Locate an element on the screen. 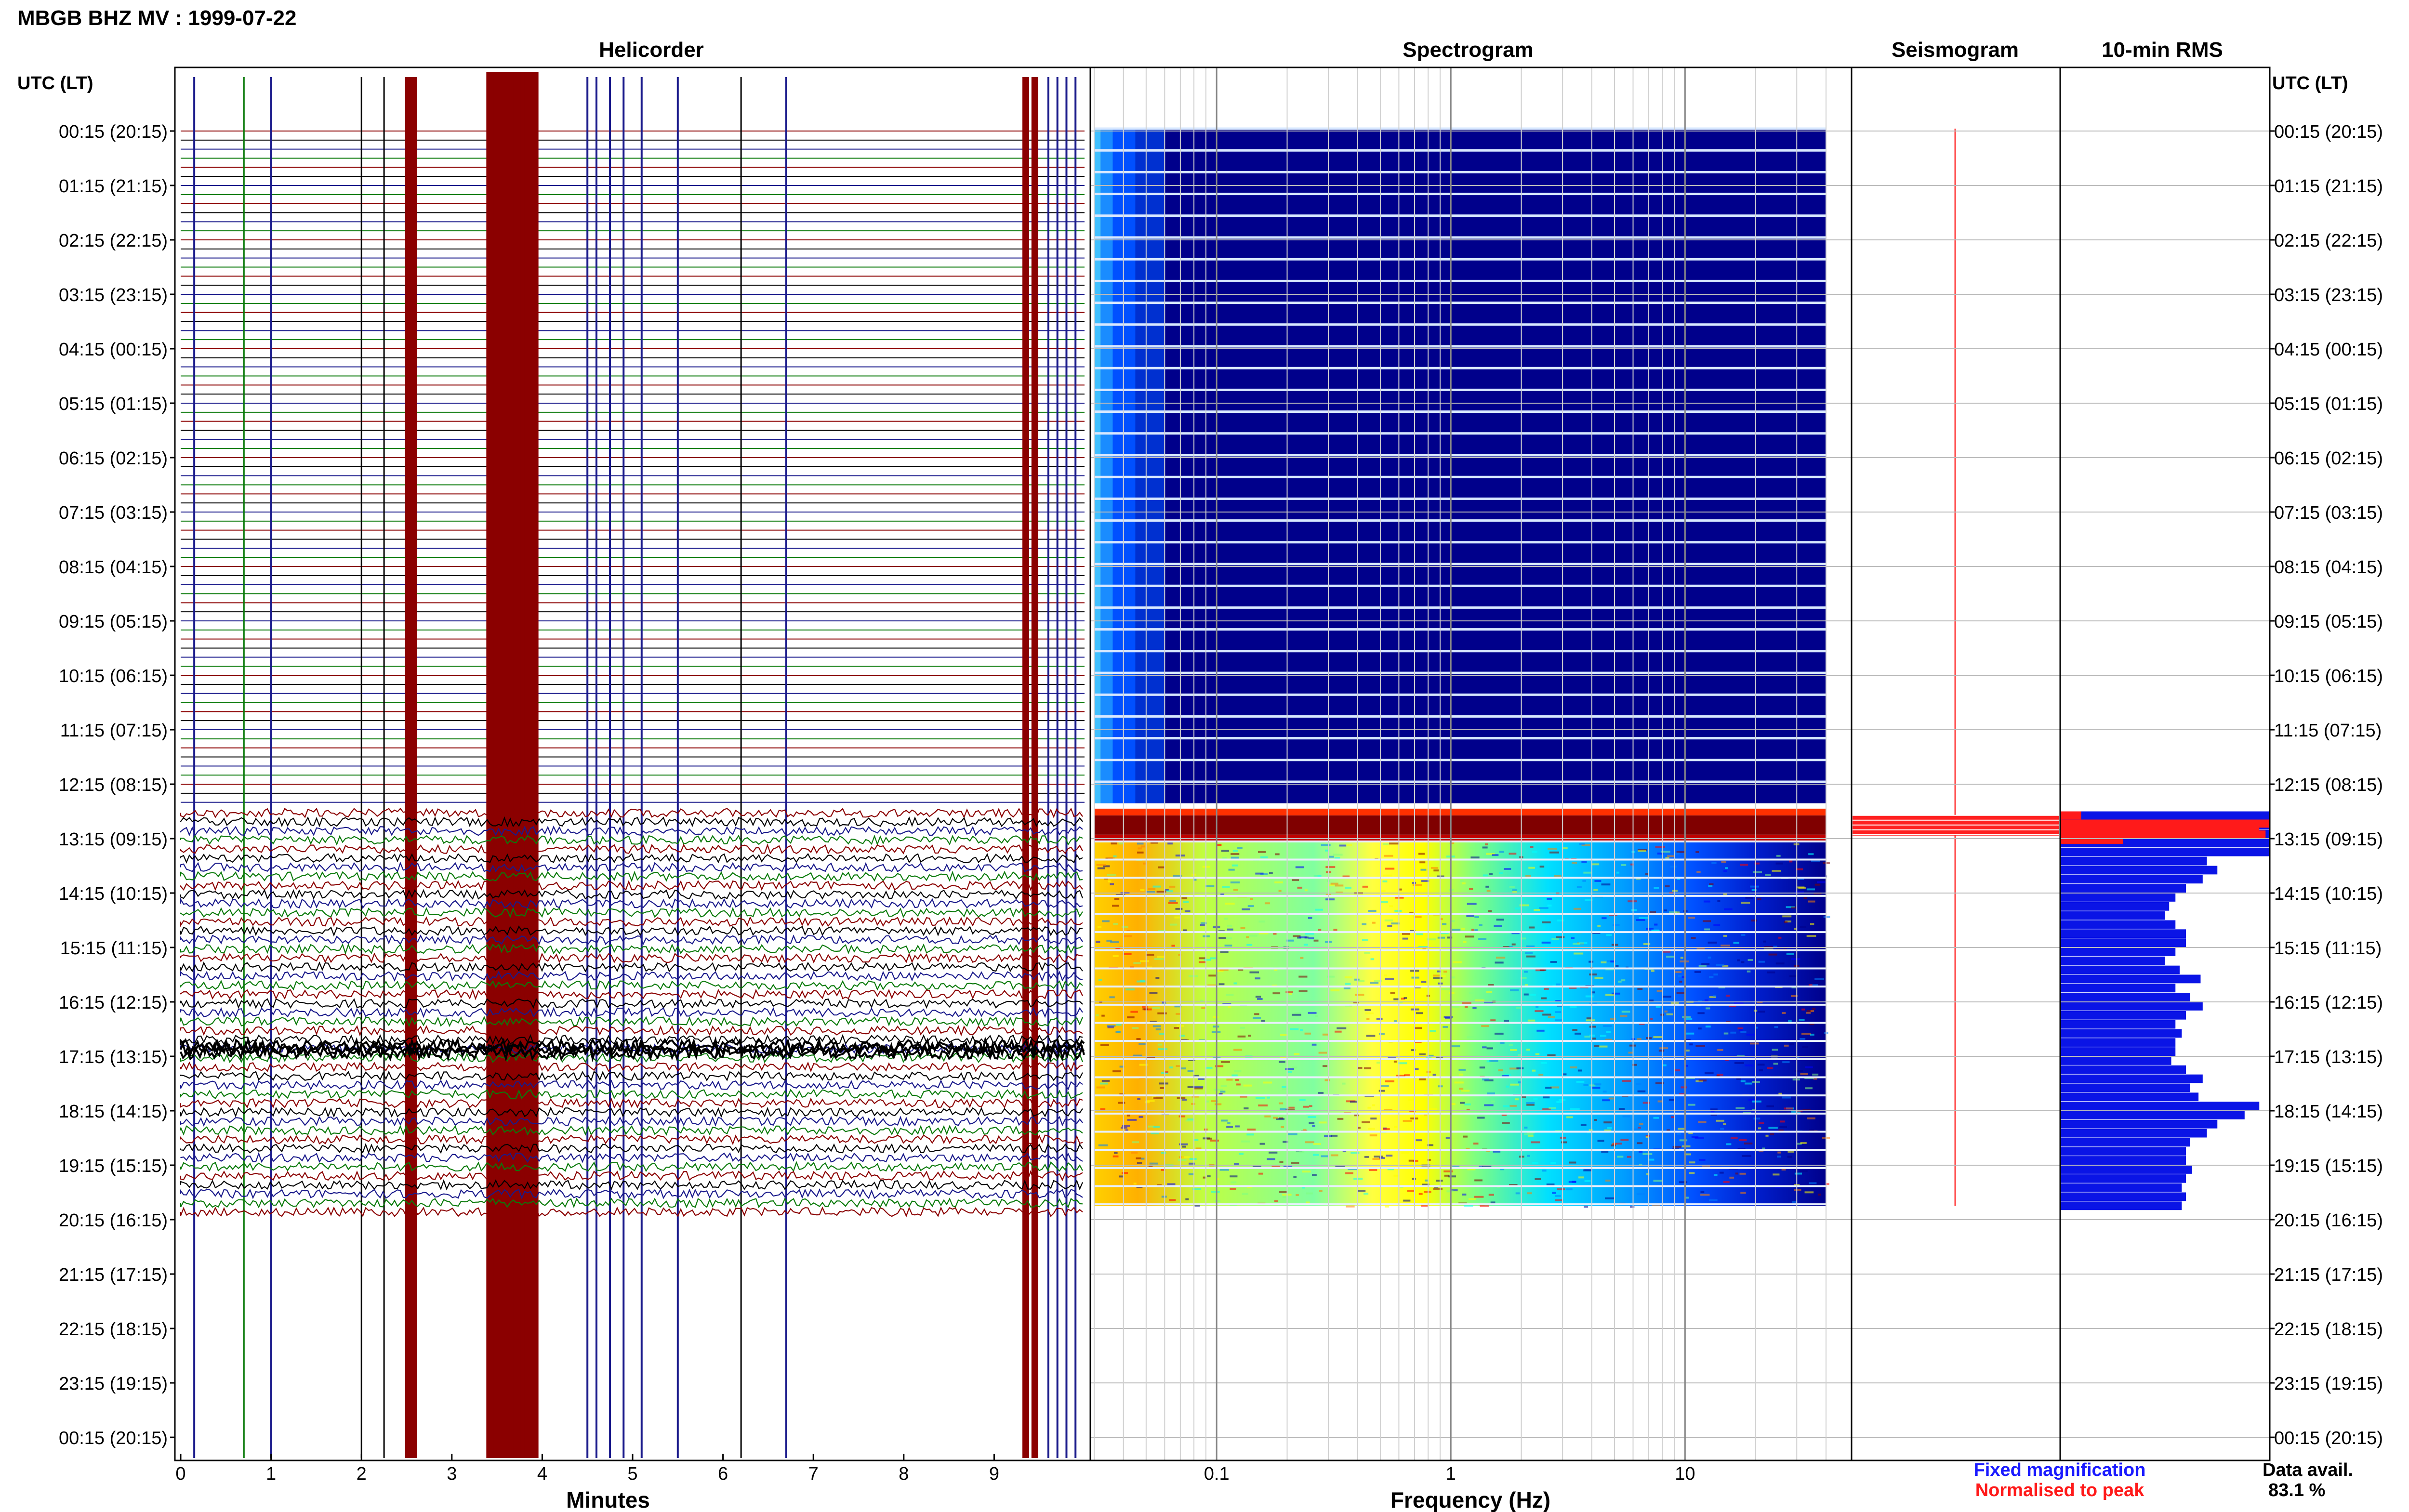 Image resolution: width=2409 pixels, height=1512 pixels. time-label-right: 02:15 (22:15) is located at coordinates (2328, 241).